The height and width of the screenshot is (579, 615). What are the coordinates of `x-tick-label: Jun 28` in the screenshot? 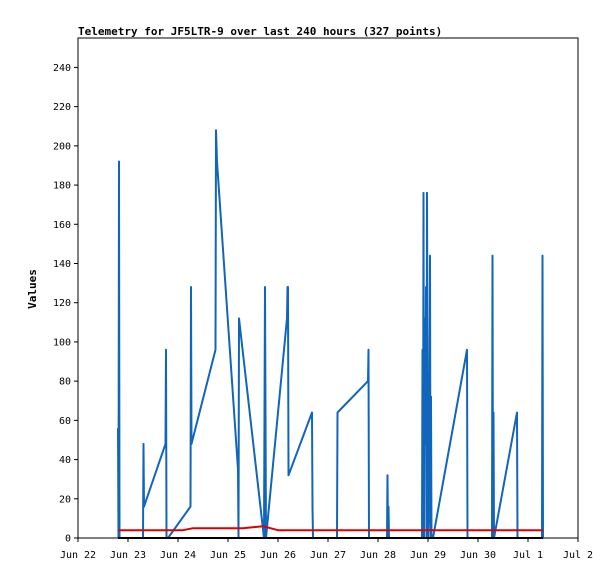 It's located at (378, 555).